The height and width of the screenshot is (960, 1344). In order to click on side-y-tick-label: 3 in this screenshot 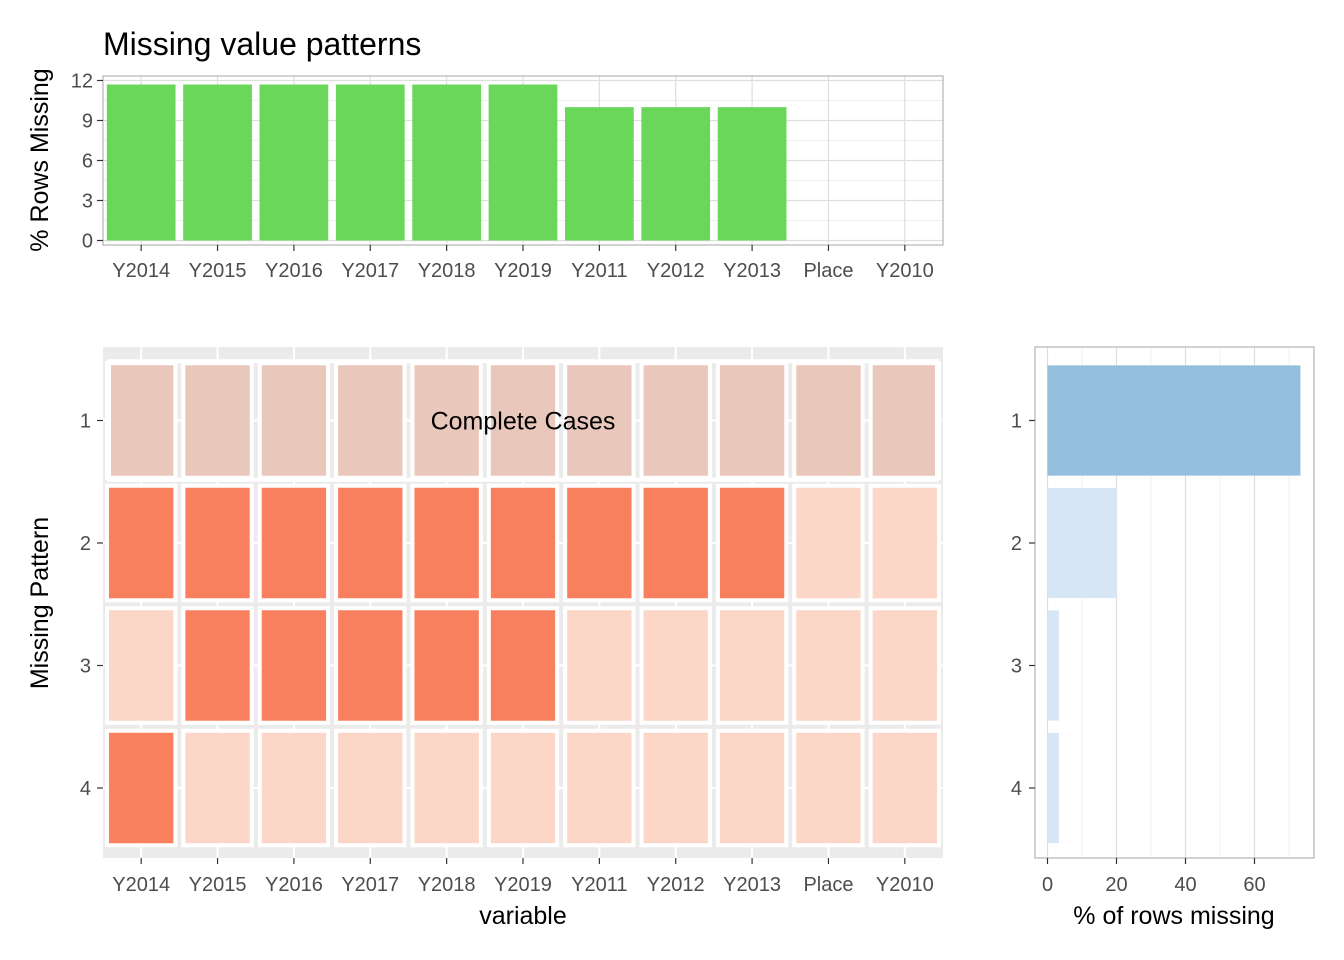, I will do `click(1016, 667)`.